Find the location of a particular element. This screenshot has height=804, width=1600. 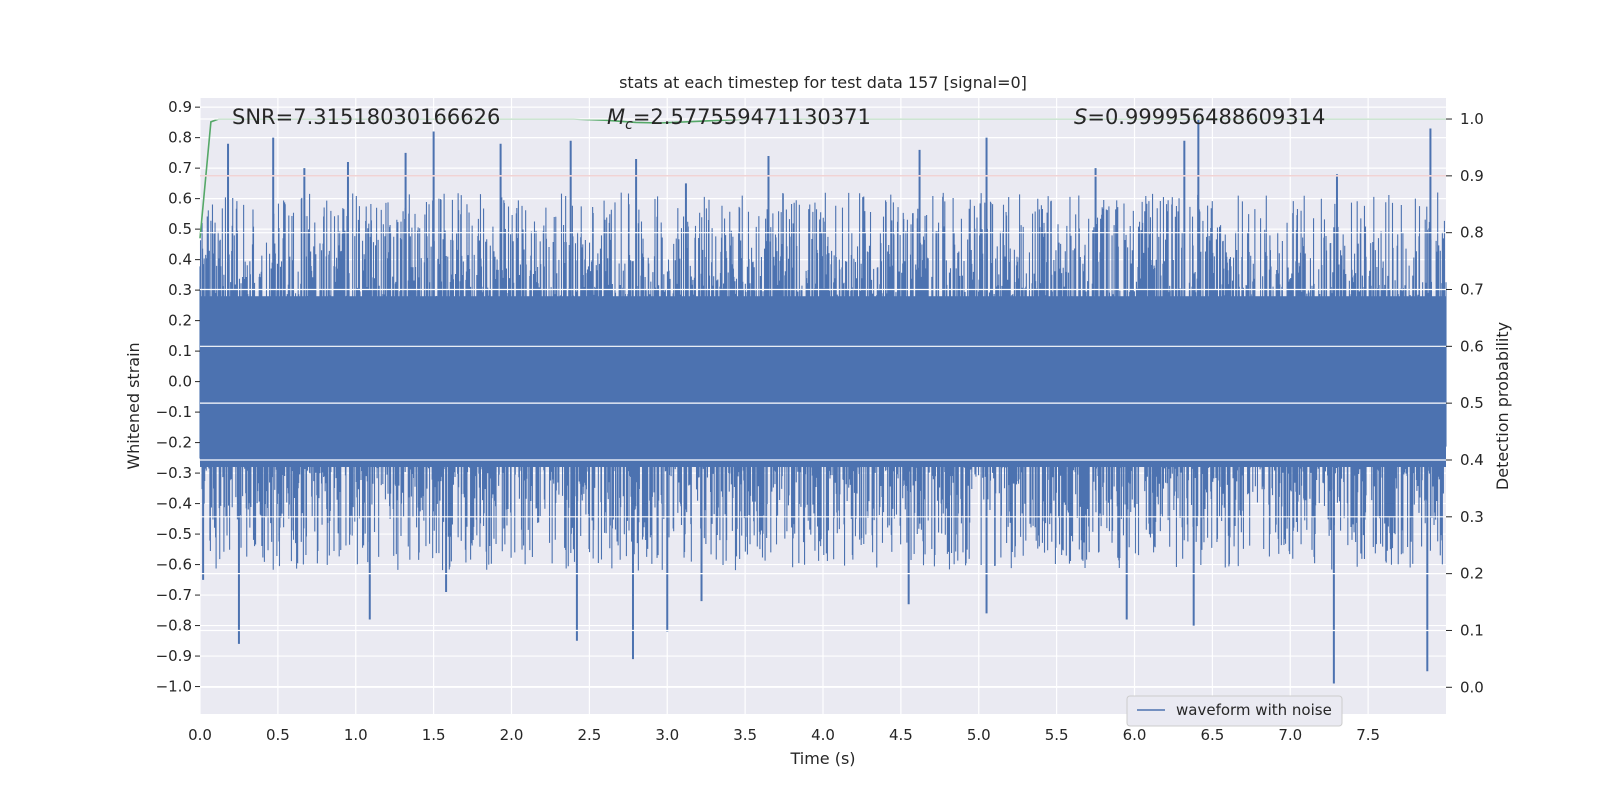

y-tick-label: 0.4 is located at coordinates (180, 260).